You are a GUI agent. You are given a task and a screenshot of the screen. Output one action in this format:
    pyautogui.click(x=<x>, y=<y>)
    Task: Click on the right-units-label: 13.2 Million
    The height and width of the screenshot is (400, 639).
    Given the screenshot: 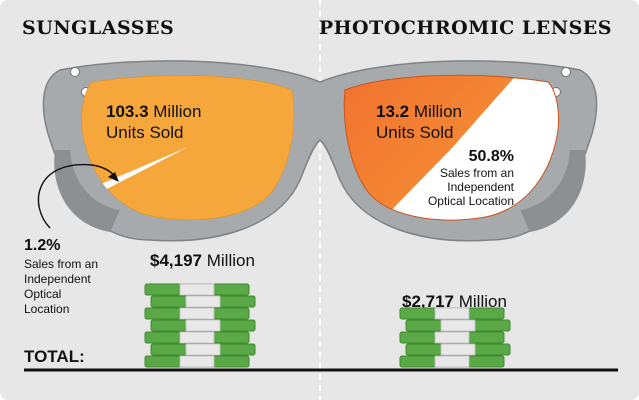 What is the action you would take?
    pyautogui.click(x=419, y=111)
    